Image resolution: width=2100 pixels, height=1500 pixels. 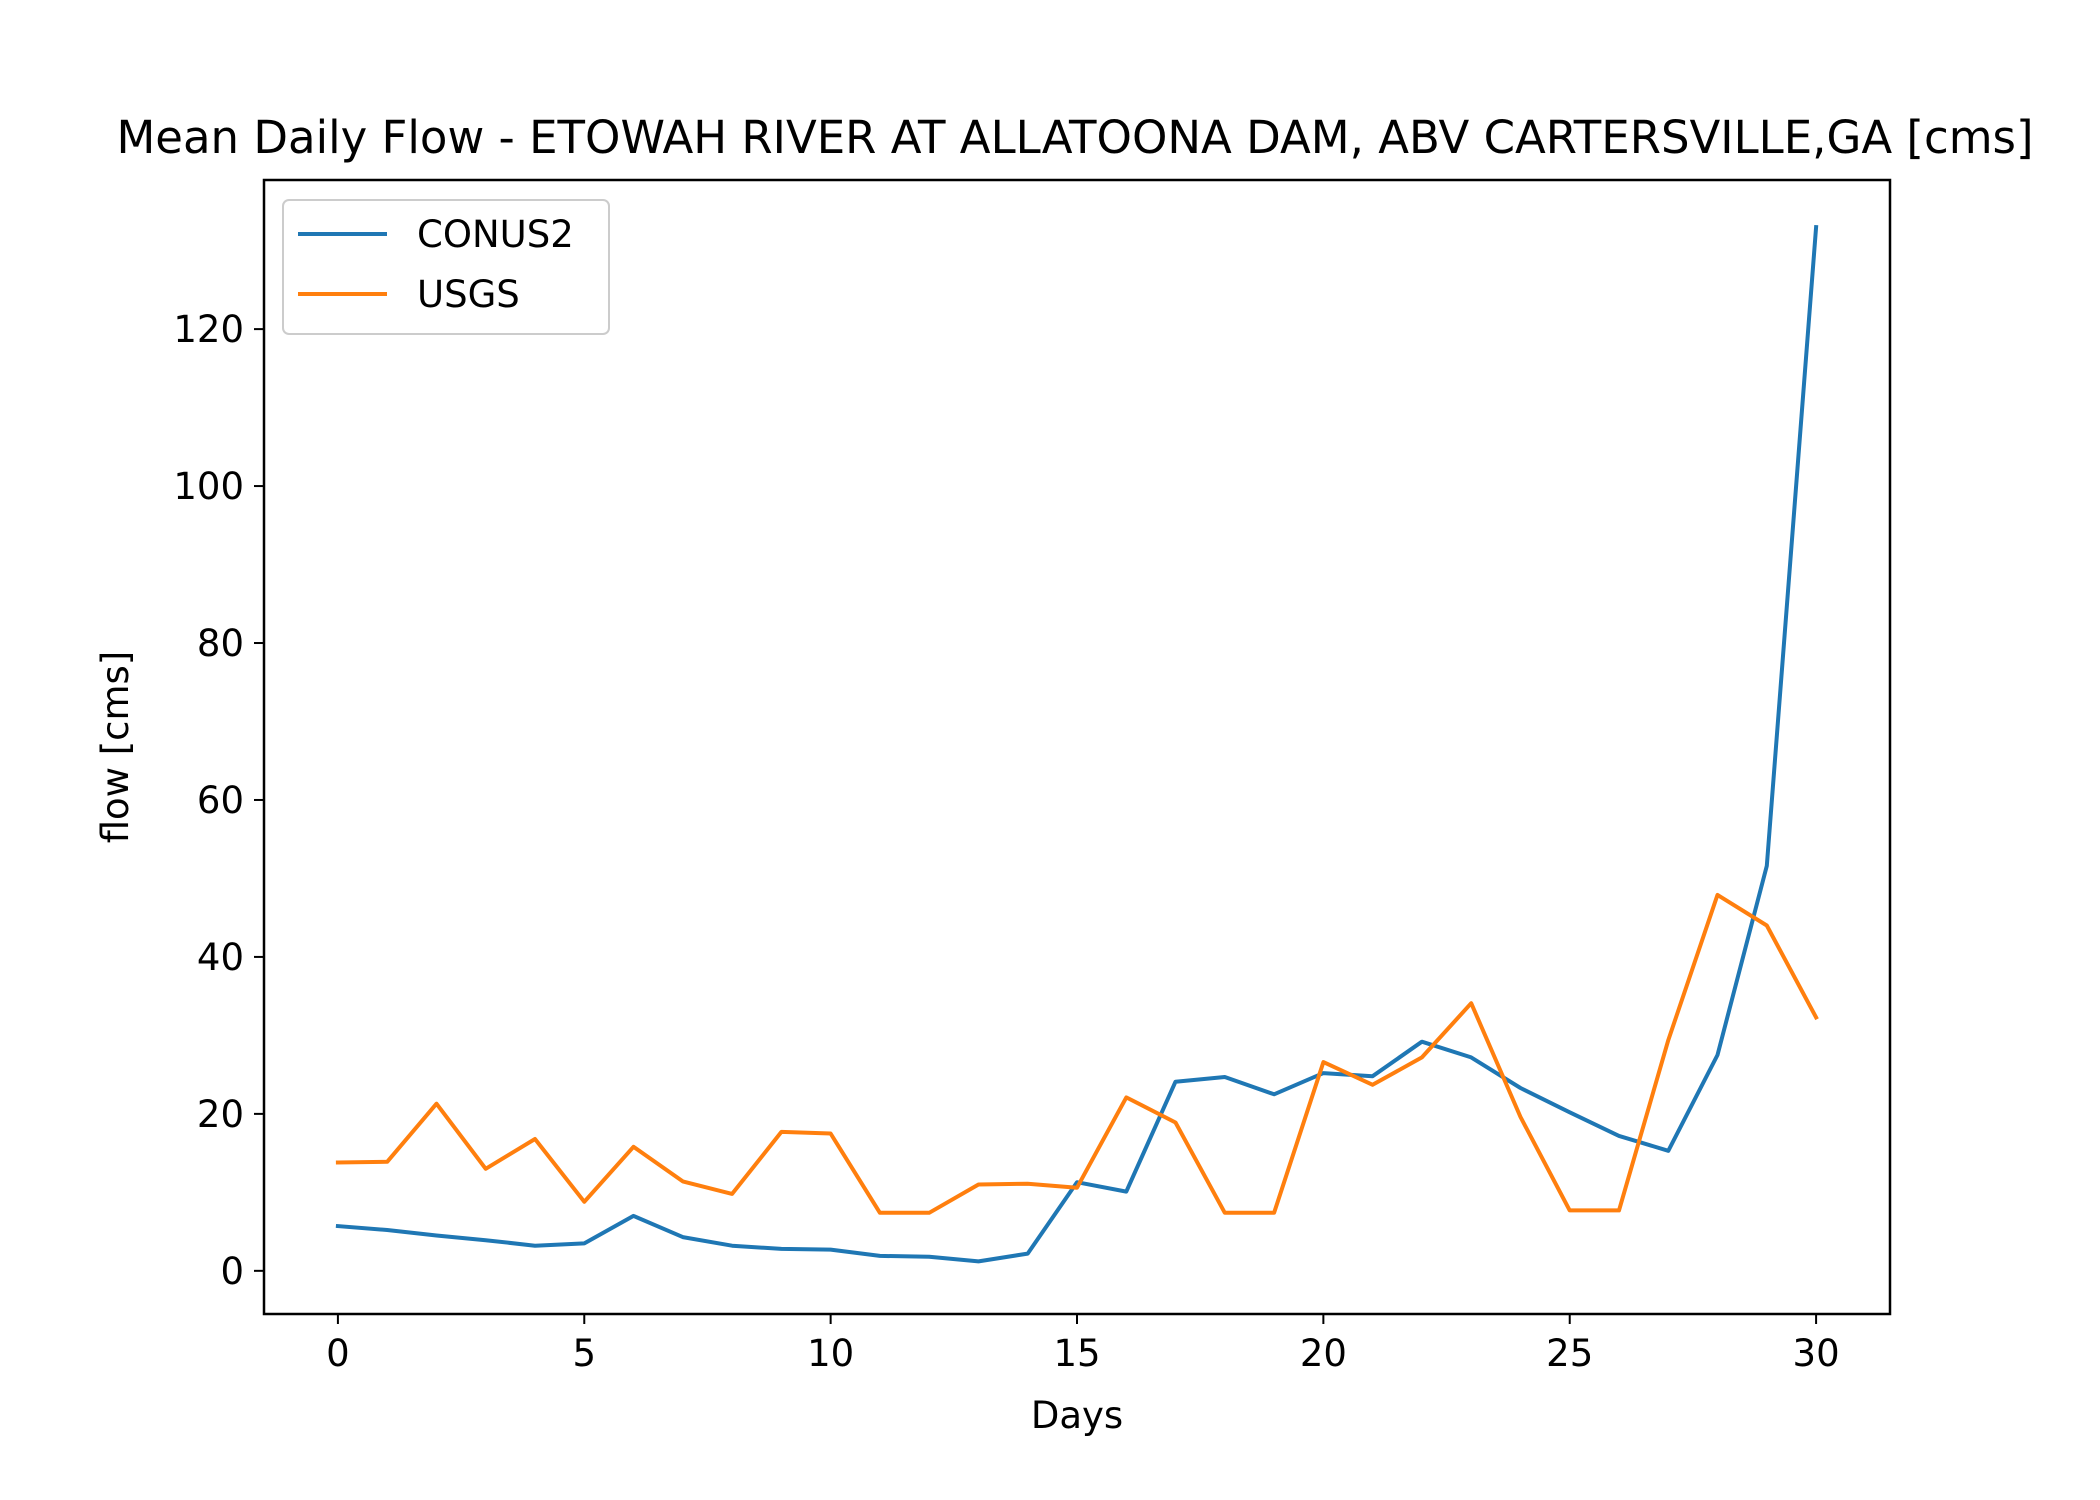 What do you see at coordinates (220, 800) in the screenshot?
I see `y-tick-label: 60` at bounding box center [220, 800].